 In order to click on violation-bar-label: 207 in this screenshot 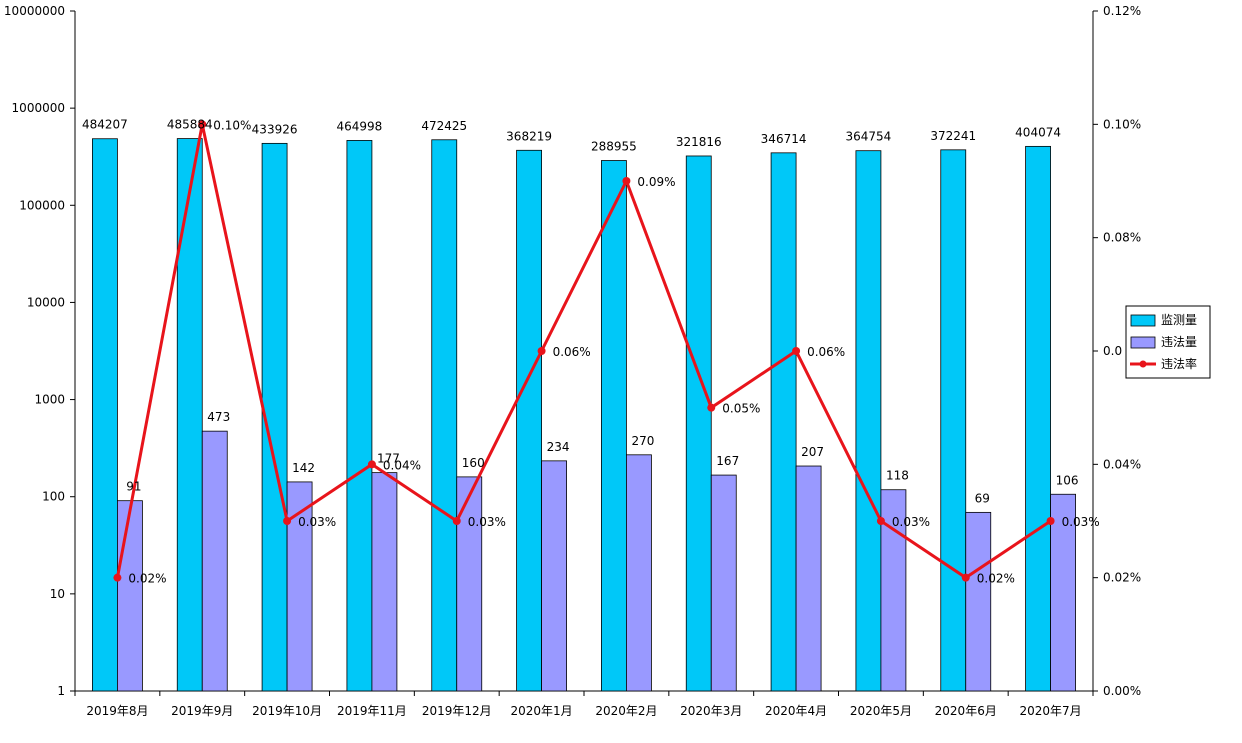, I will do `click(812, 452)`.